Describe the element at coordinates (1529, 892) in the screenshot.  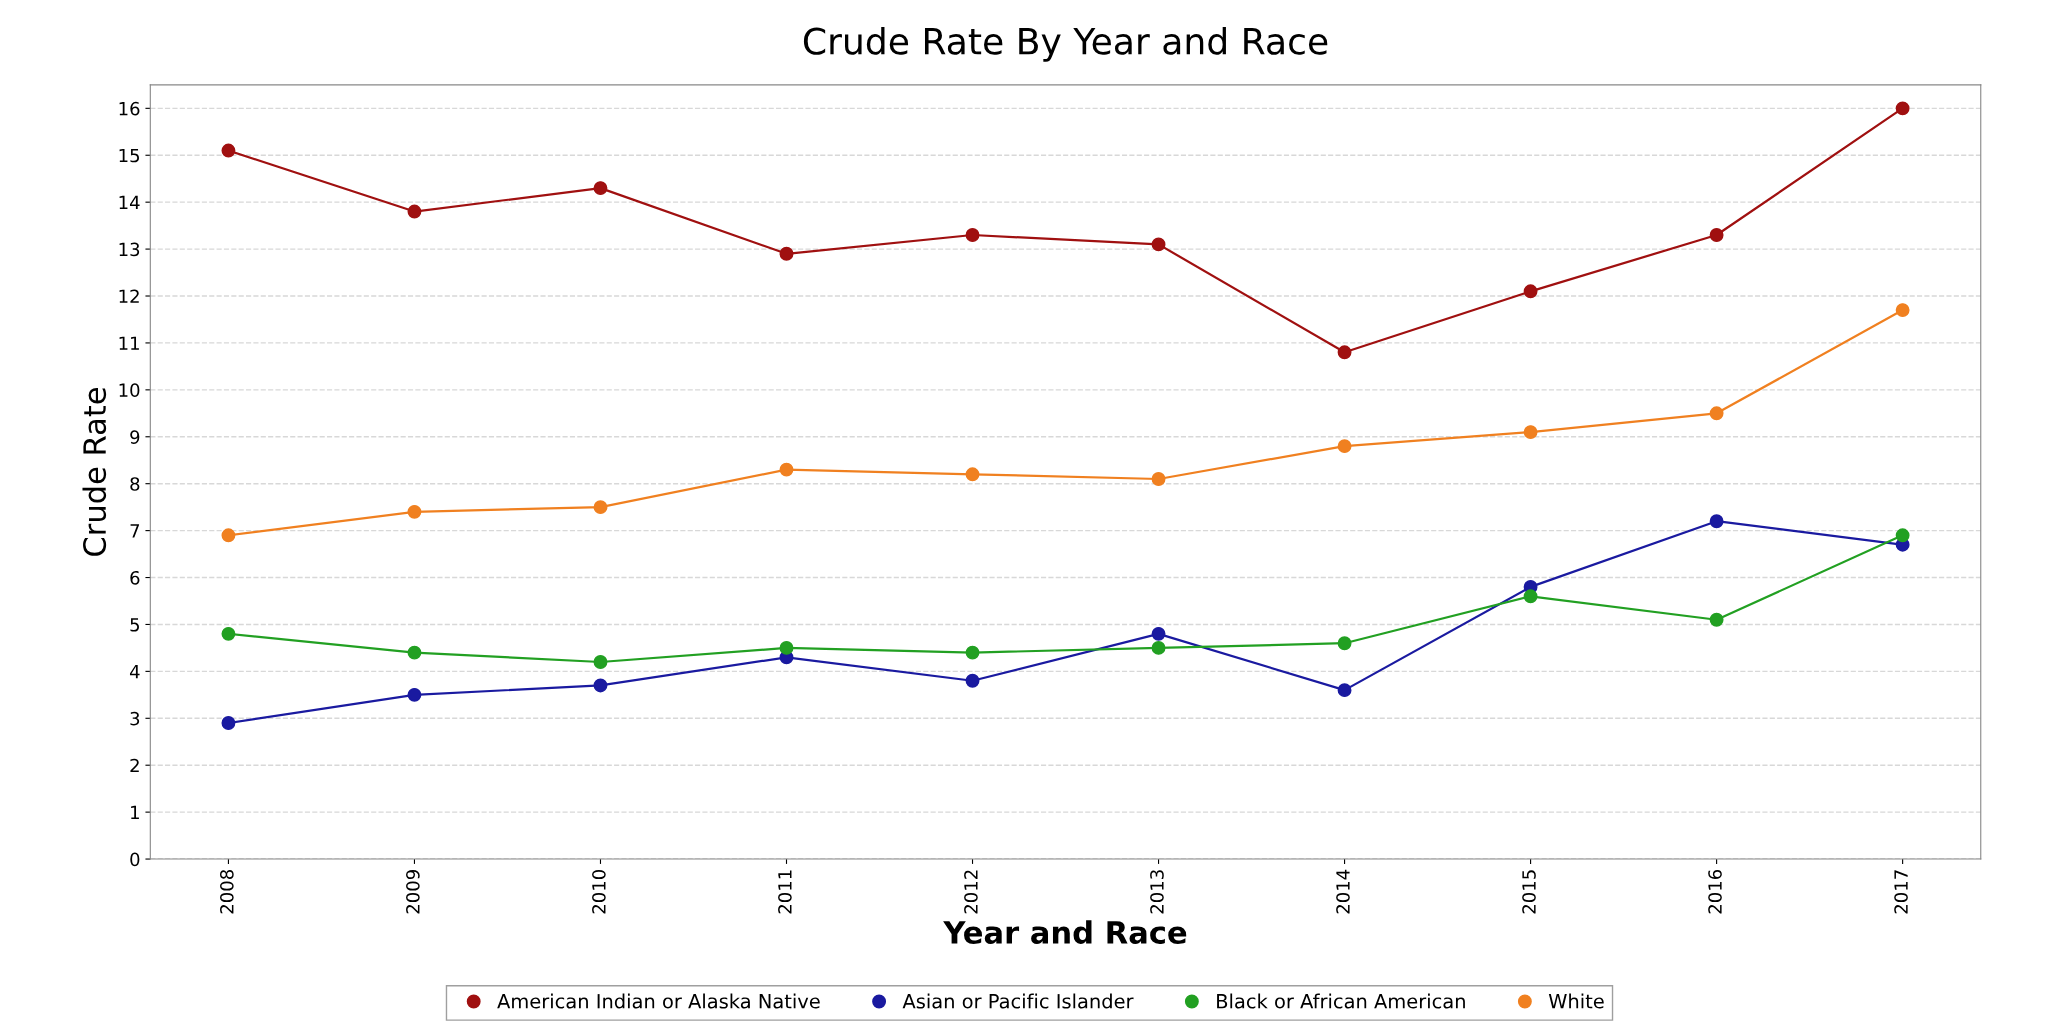
I see `x-tick-label: 2015` at that location.